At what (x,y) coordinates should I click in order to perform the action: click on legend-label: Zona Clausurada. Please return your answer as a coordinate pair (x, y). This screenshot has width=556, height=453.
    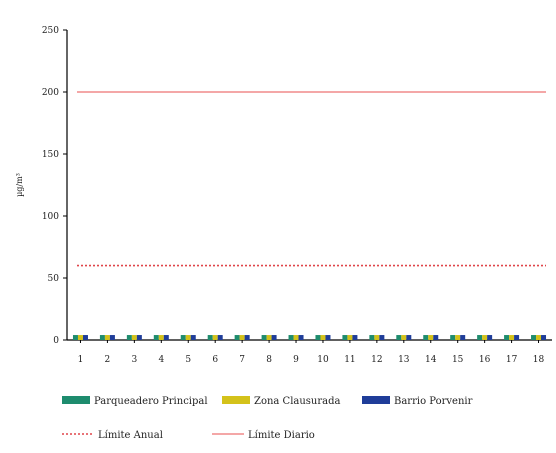
    Looking at the image, I should click on (297, 401).